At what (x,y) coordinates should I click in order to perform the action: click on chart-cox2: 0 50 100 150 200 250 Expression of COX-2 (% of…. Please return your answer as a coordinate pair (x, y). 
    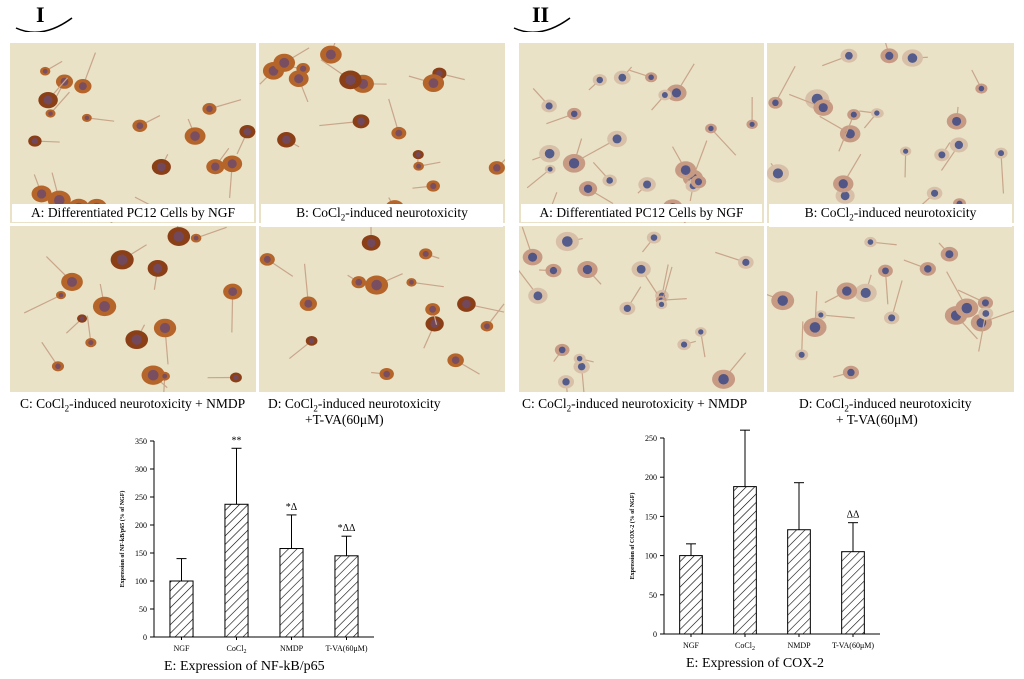
    Looking at the image, I should click on (754, 539).